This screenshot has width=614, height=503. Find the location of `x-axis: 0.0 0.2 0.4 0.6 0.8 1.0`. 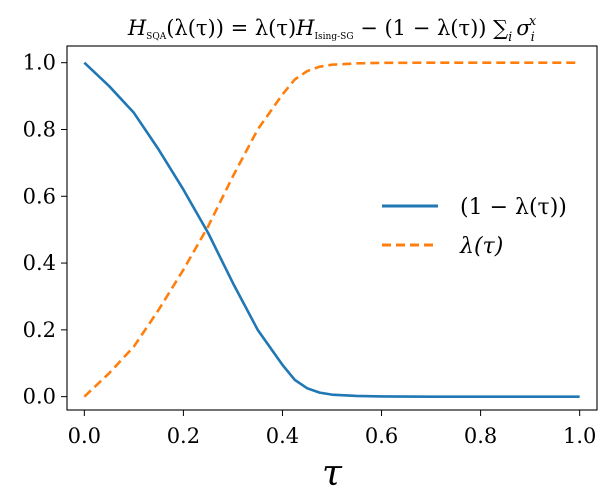

x-axis: 0.0 0.2 0.4 0.6 0.8 1.0 is located at coordinates (332, 429).